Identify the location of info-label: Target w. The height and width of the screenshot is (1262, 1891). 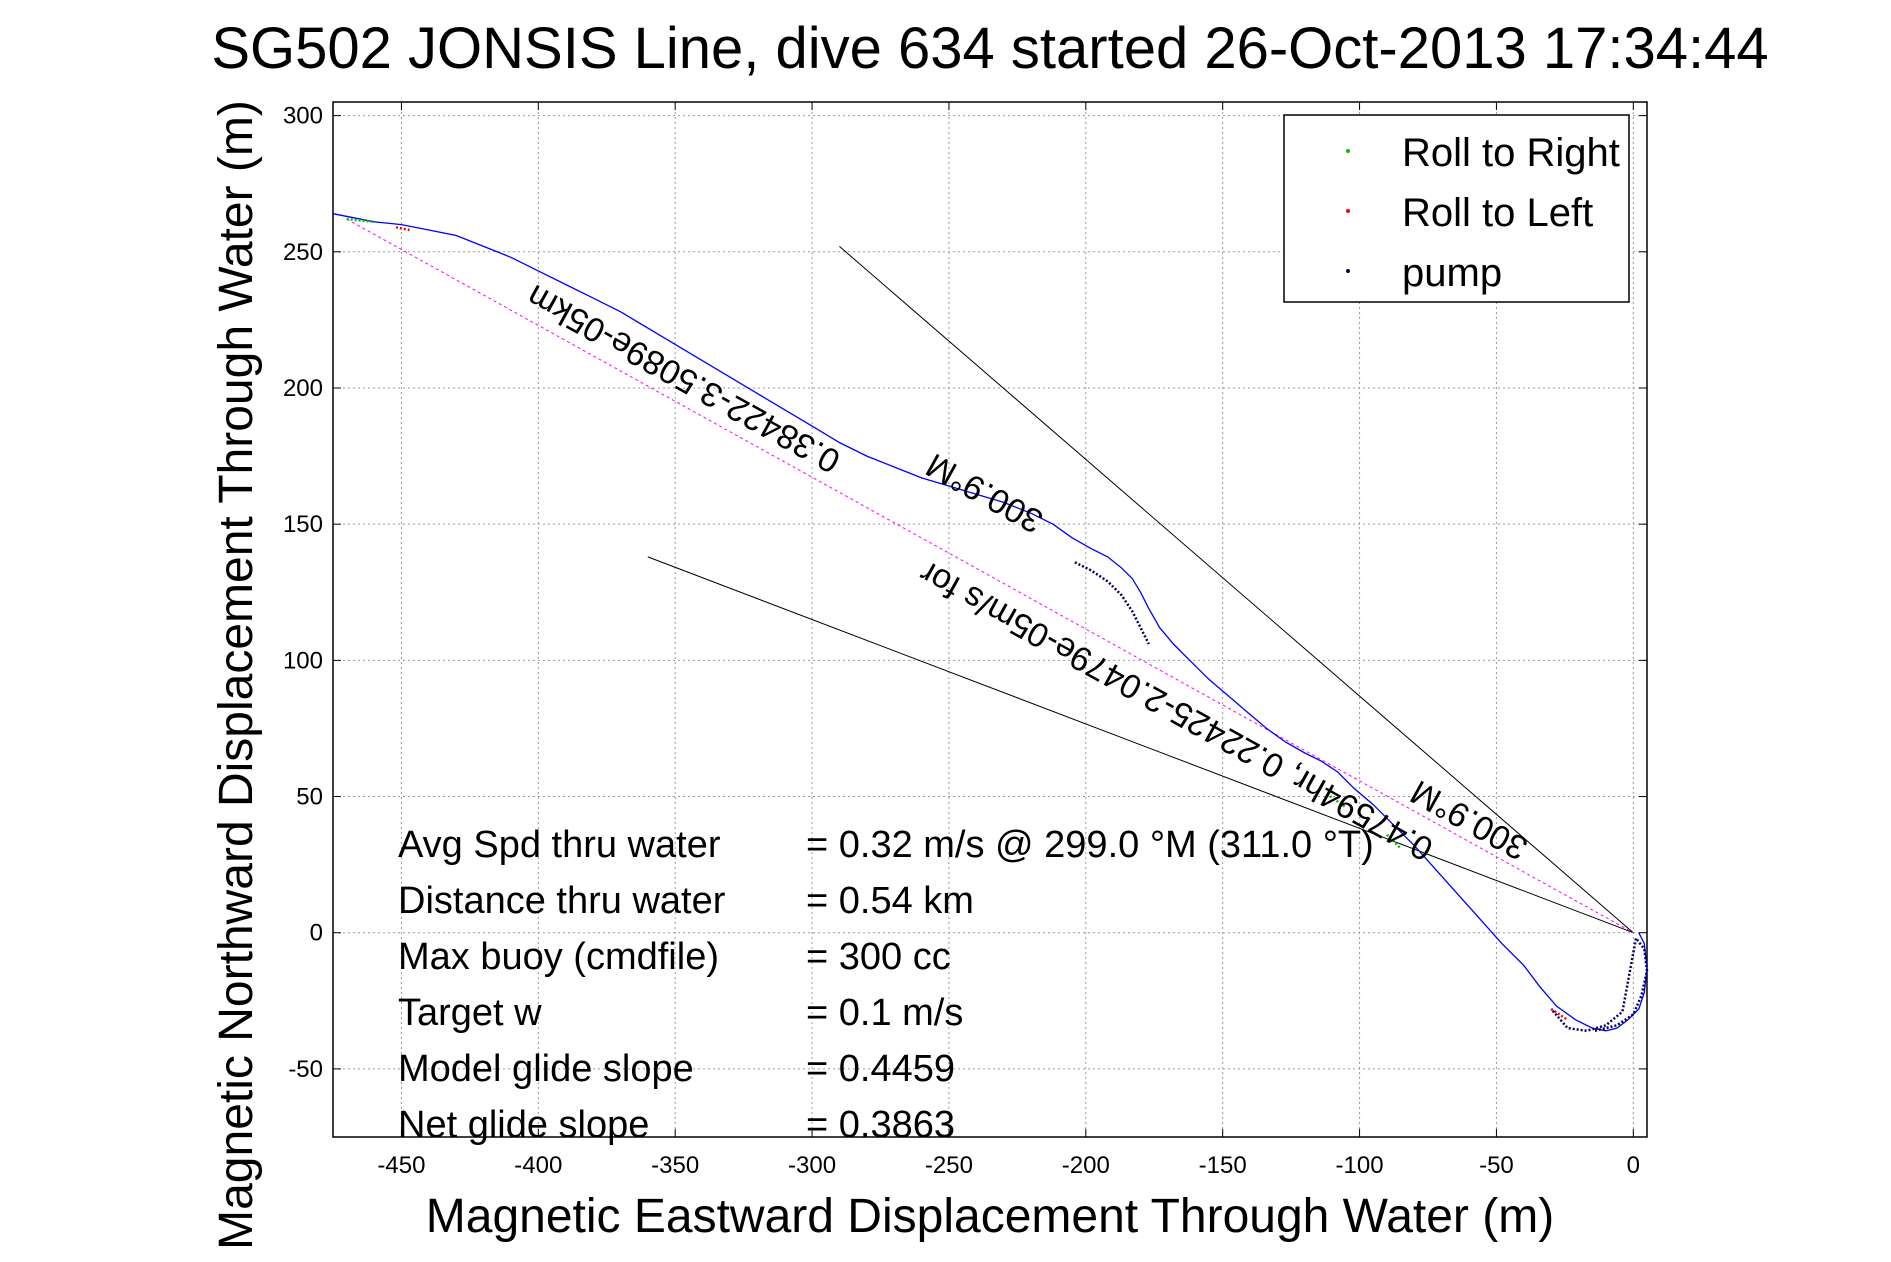
(470, 1013).